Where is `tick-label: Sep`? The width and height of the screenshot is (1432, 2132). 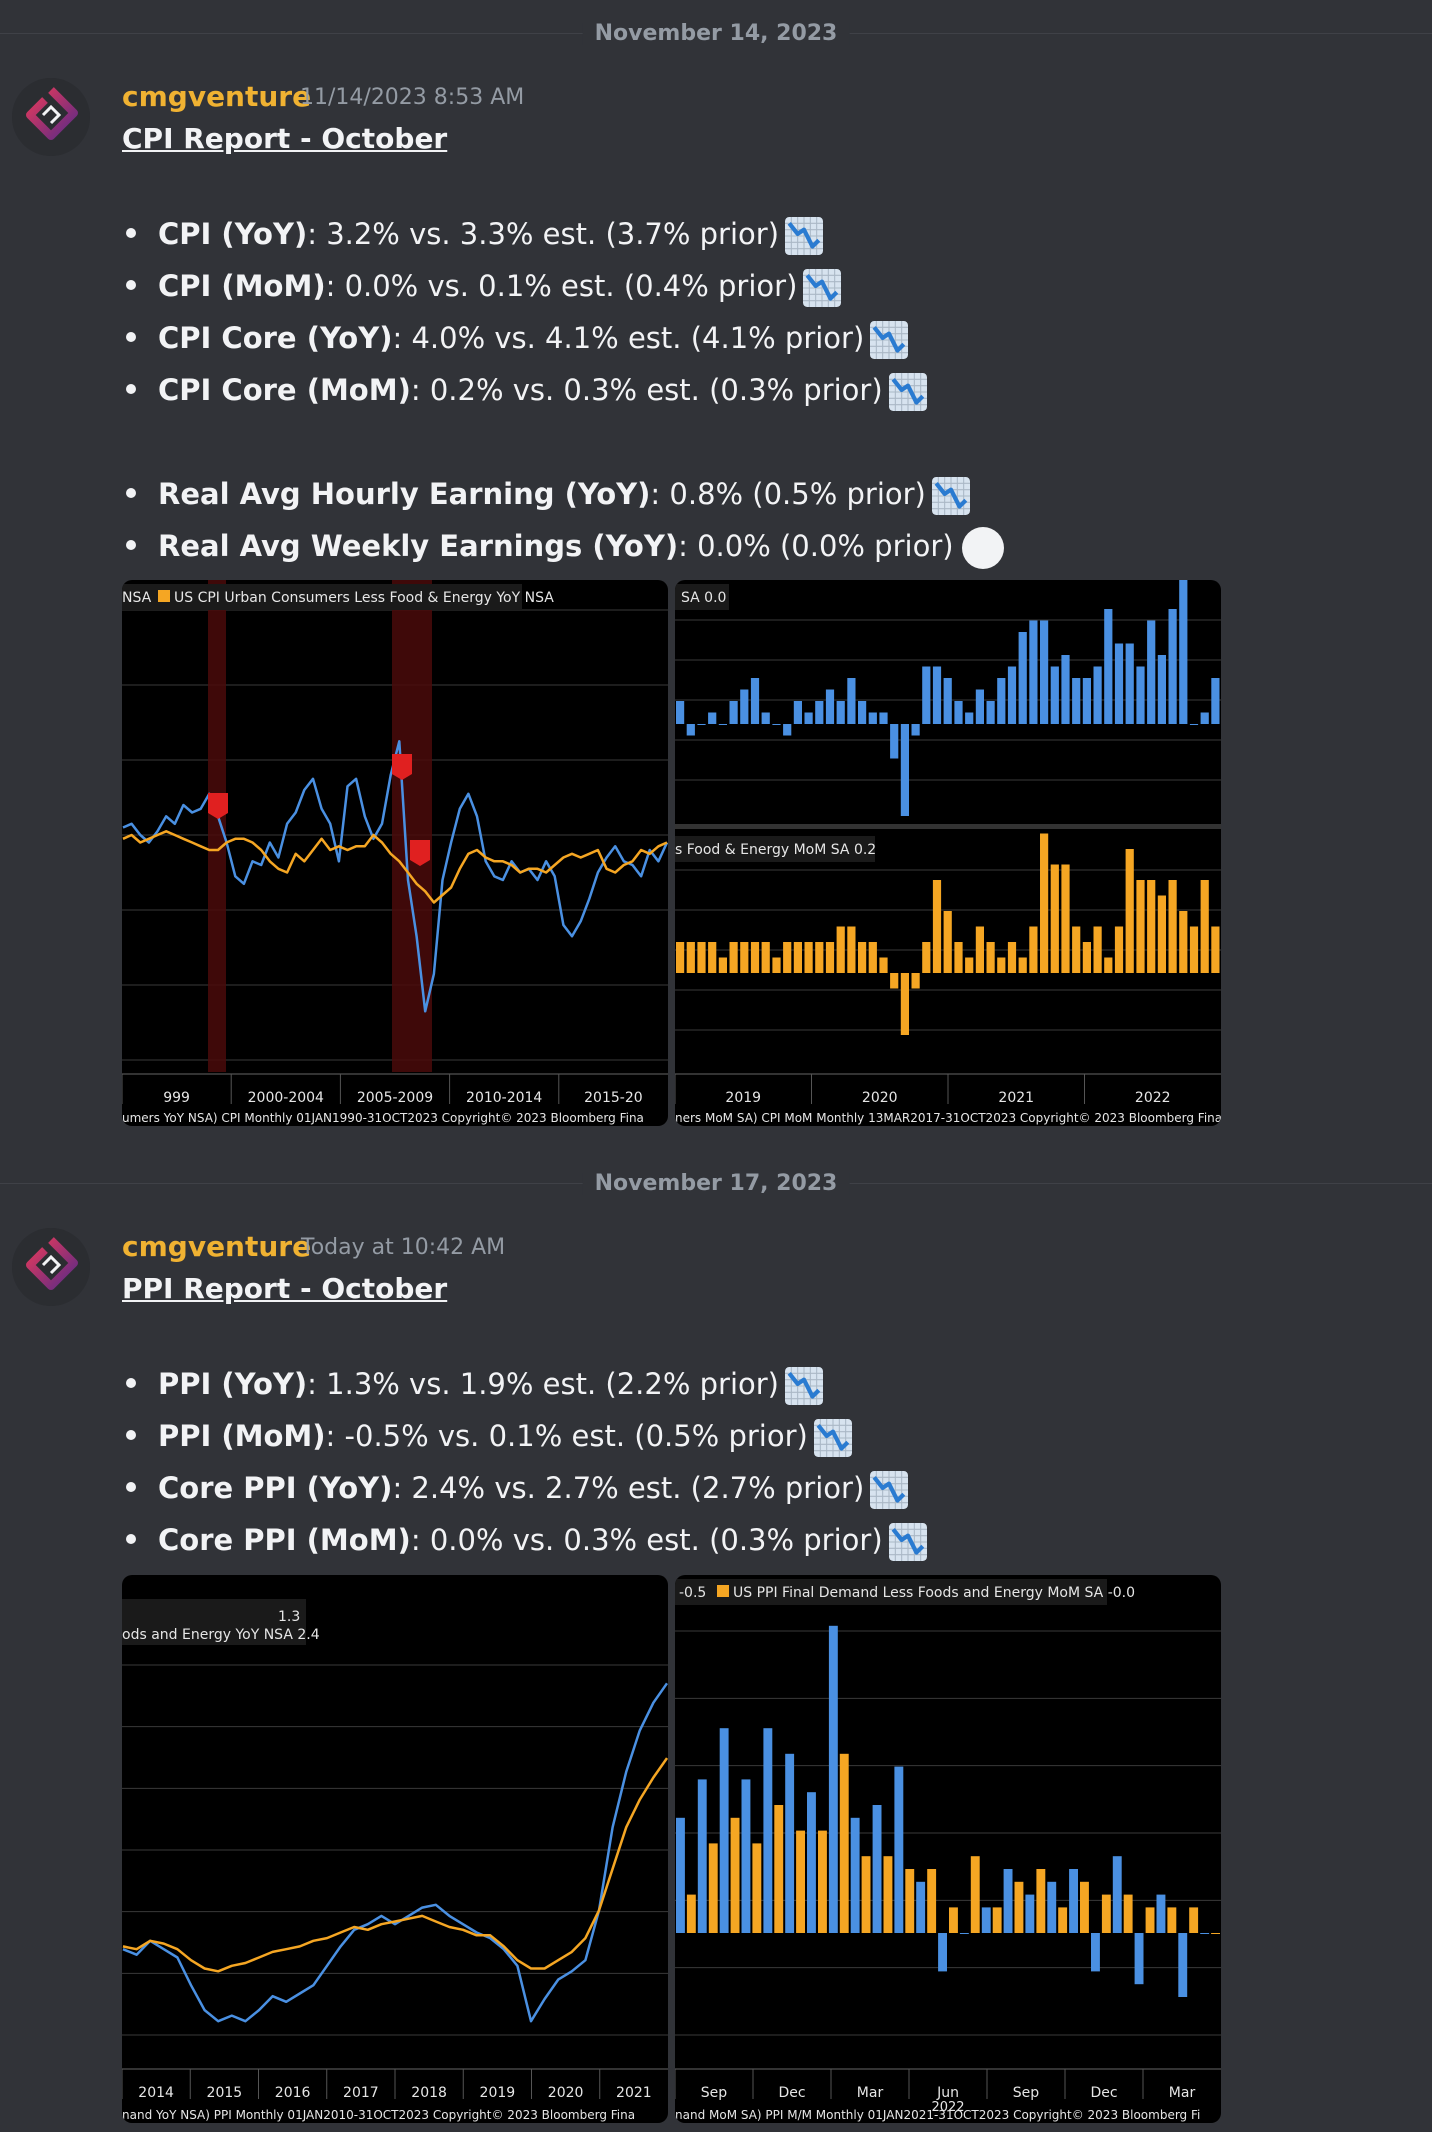 tick-label: Sep is located at coordinates (714, 2093).